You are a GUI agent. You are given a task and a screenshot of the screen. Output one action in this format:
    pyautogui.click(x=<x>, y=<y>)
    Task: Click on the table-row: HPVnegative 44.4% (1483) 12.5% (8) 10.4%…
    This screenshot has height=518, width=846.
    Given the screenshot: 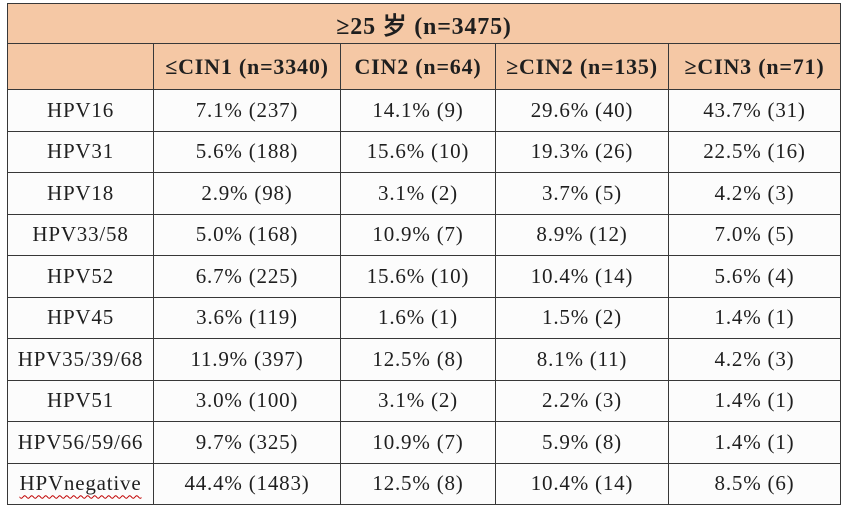 What is the action you would take?
    pyautogui.click(x=424, y=483)
    